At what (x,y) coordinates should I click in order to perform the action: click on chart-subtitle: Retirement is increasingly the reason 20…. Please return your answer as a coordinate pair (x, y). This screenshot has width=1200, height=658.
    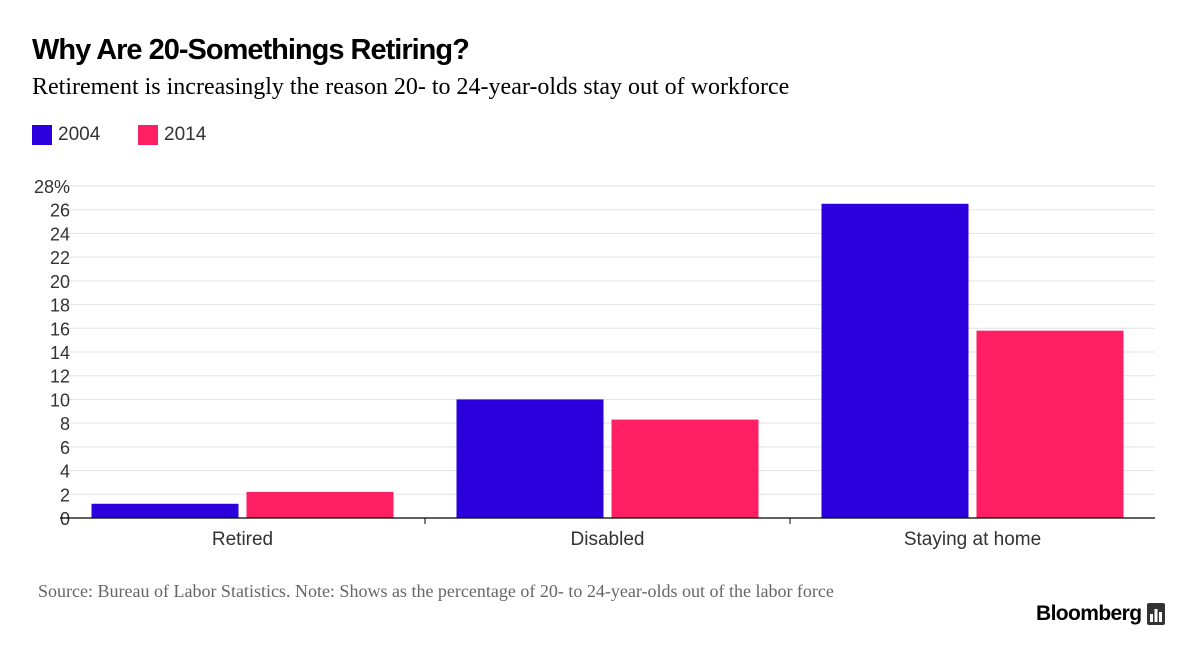
    Looking at the image, I should click on (411, 87).